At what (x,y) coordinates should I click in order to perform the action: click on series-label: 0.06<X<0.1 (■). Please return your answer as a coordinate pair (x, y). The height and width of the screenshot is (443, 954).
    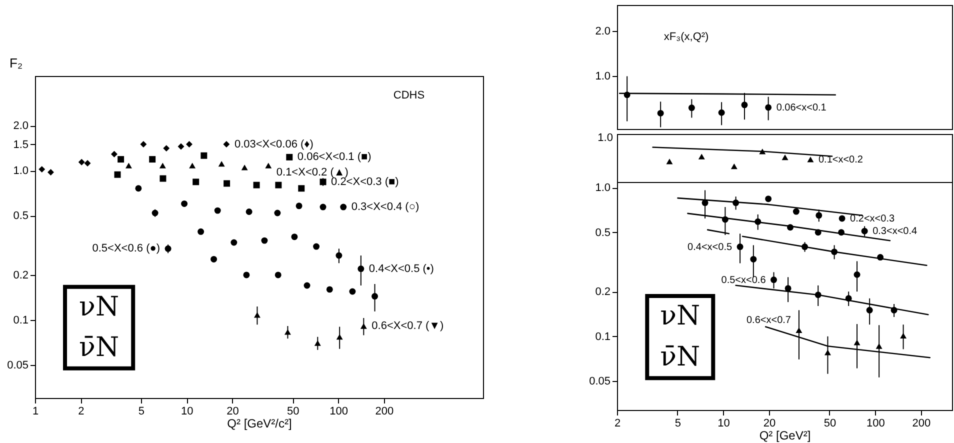
    Looking at the image, I should click on (334, 157).